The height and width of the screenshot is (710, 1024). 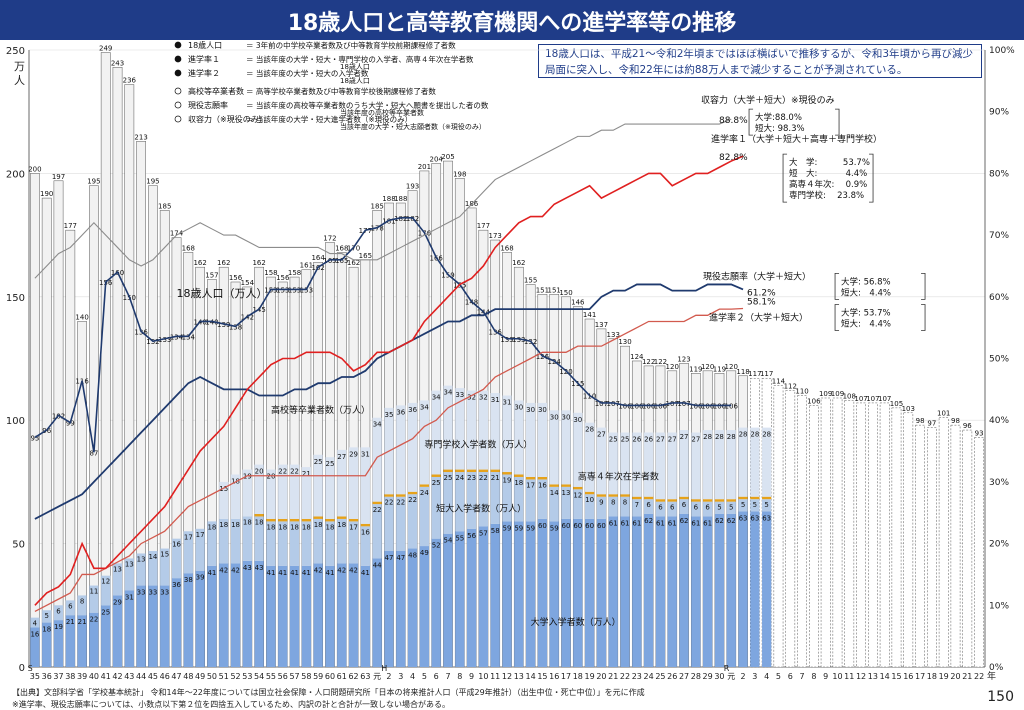 I want to click on label-pop18: 173, so click(x=495, y=236).